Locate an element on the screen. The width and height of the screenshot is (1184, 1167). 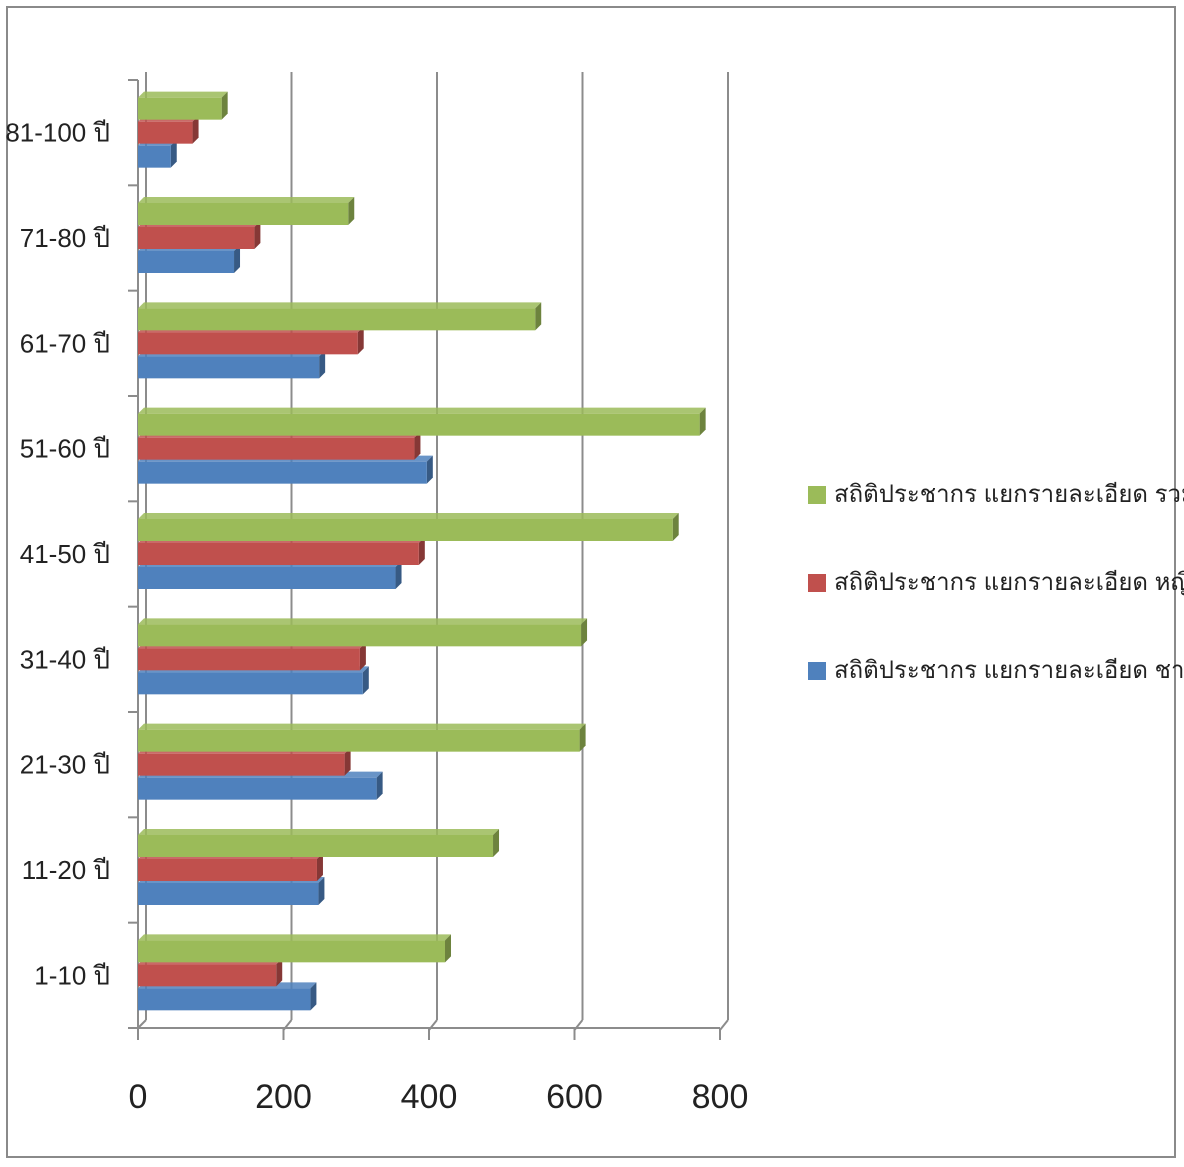
category-label: 51-60 ปี is located at coordinates (65, 449).